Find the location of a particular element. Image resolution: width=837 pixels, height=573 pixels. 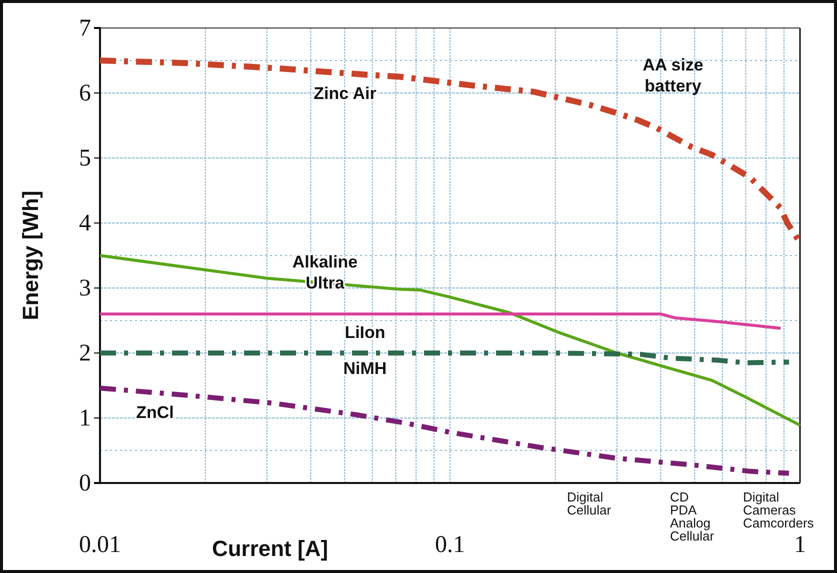

y-tick-label: 1 is located at coordinates (85, 419).